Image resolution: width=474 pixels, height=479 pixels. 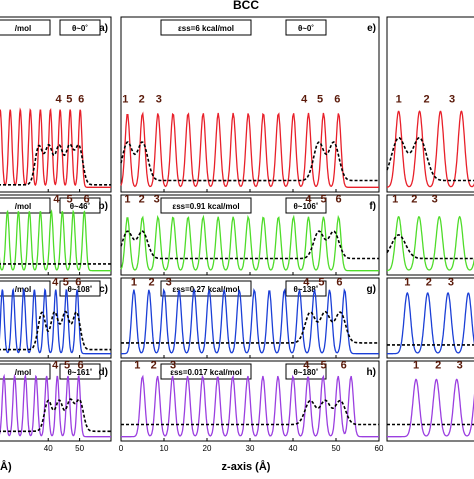 I want to click on panel-box-theta-text: θ~161˚, so click(x=79, y=372).